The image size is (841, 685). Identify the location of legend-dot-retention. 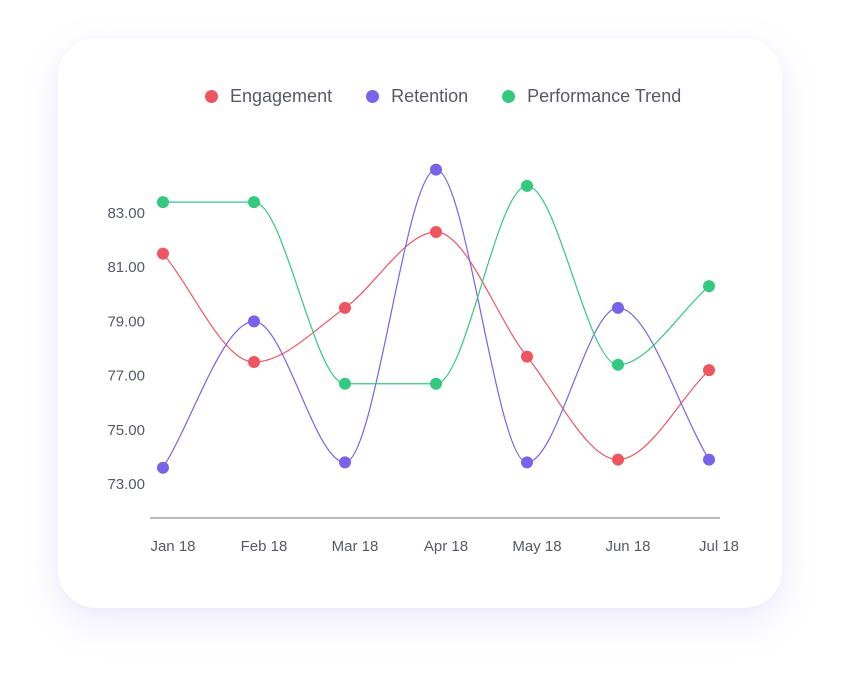
(373, 96).